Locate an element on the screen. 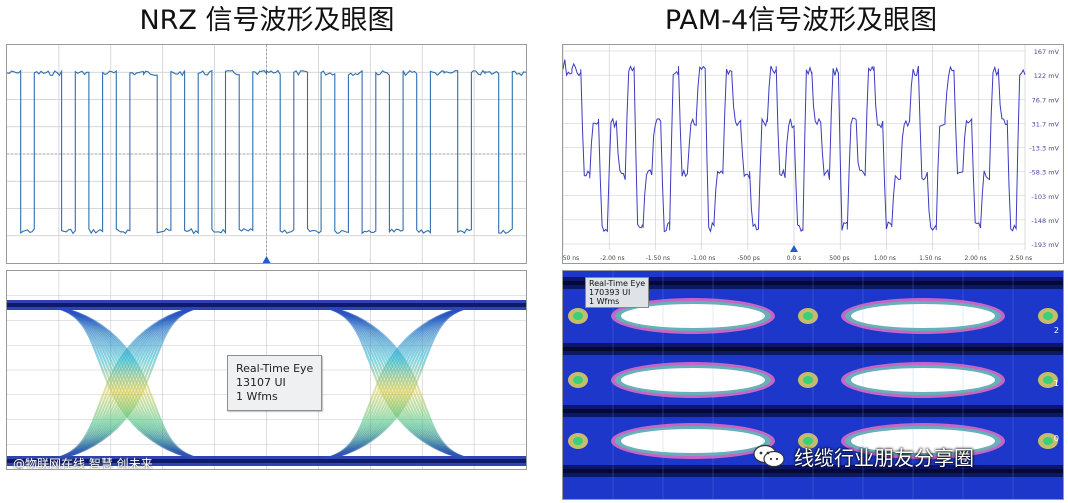 The height and width of the screenshot is (503, 1068). nrz-eye-info-box: Real-Time Eye 13107 UI 1 Wfms is located at coordinates (275, 383).